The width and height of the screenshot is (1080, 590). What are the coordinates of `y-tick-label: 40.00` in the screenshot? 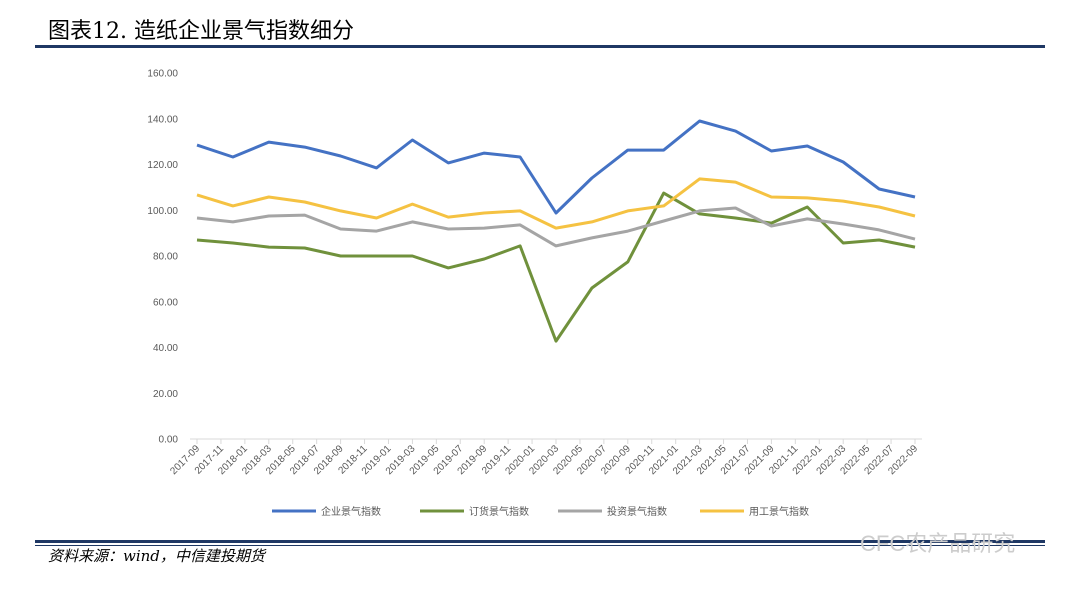 It's located at (165, 348).